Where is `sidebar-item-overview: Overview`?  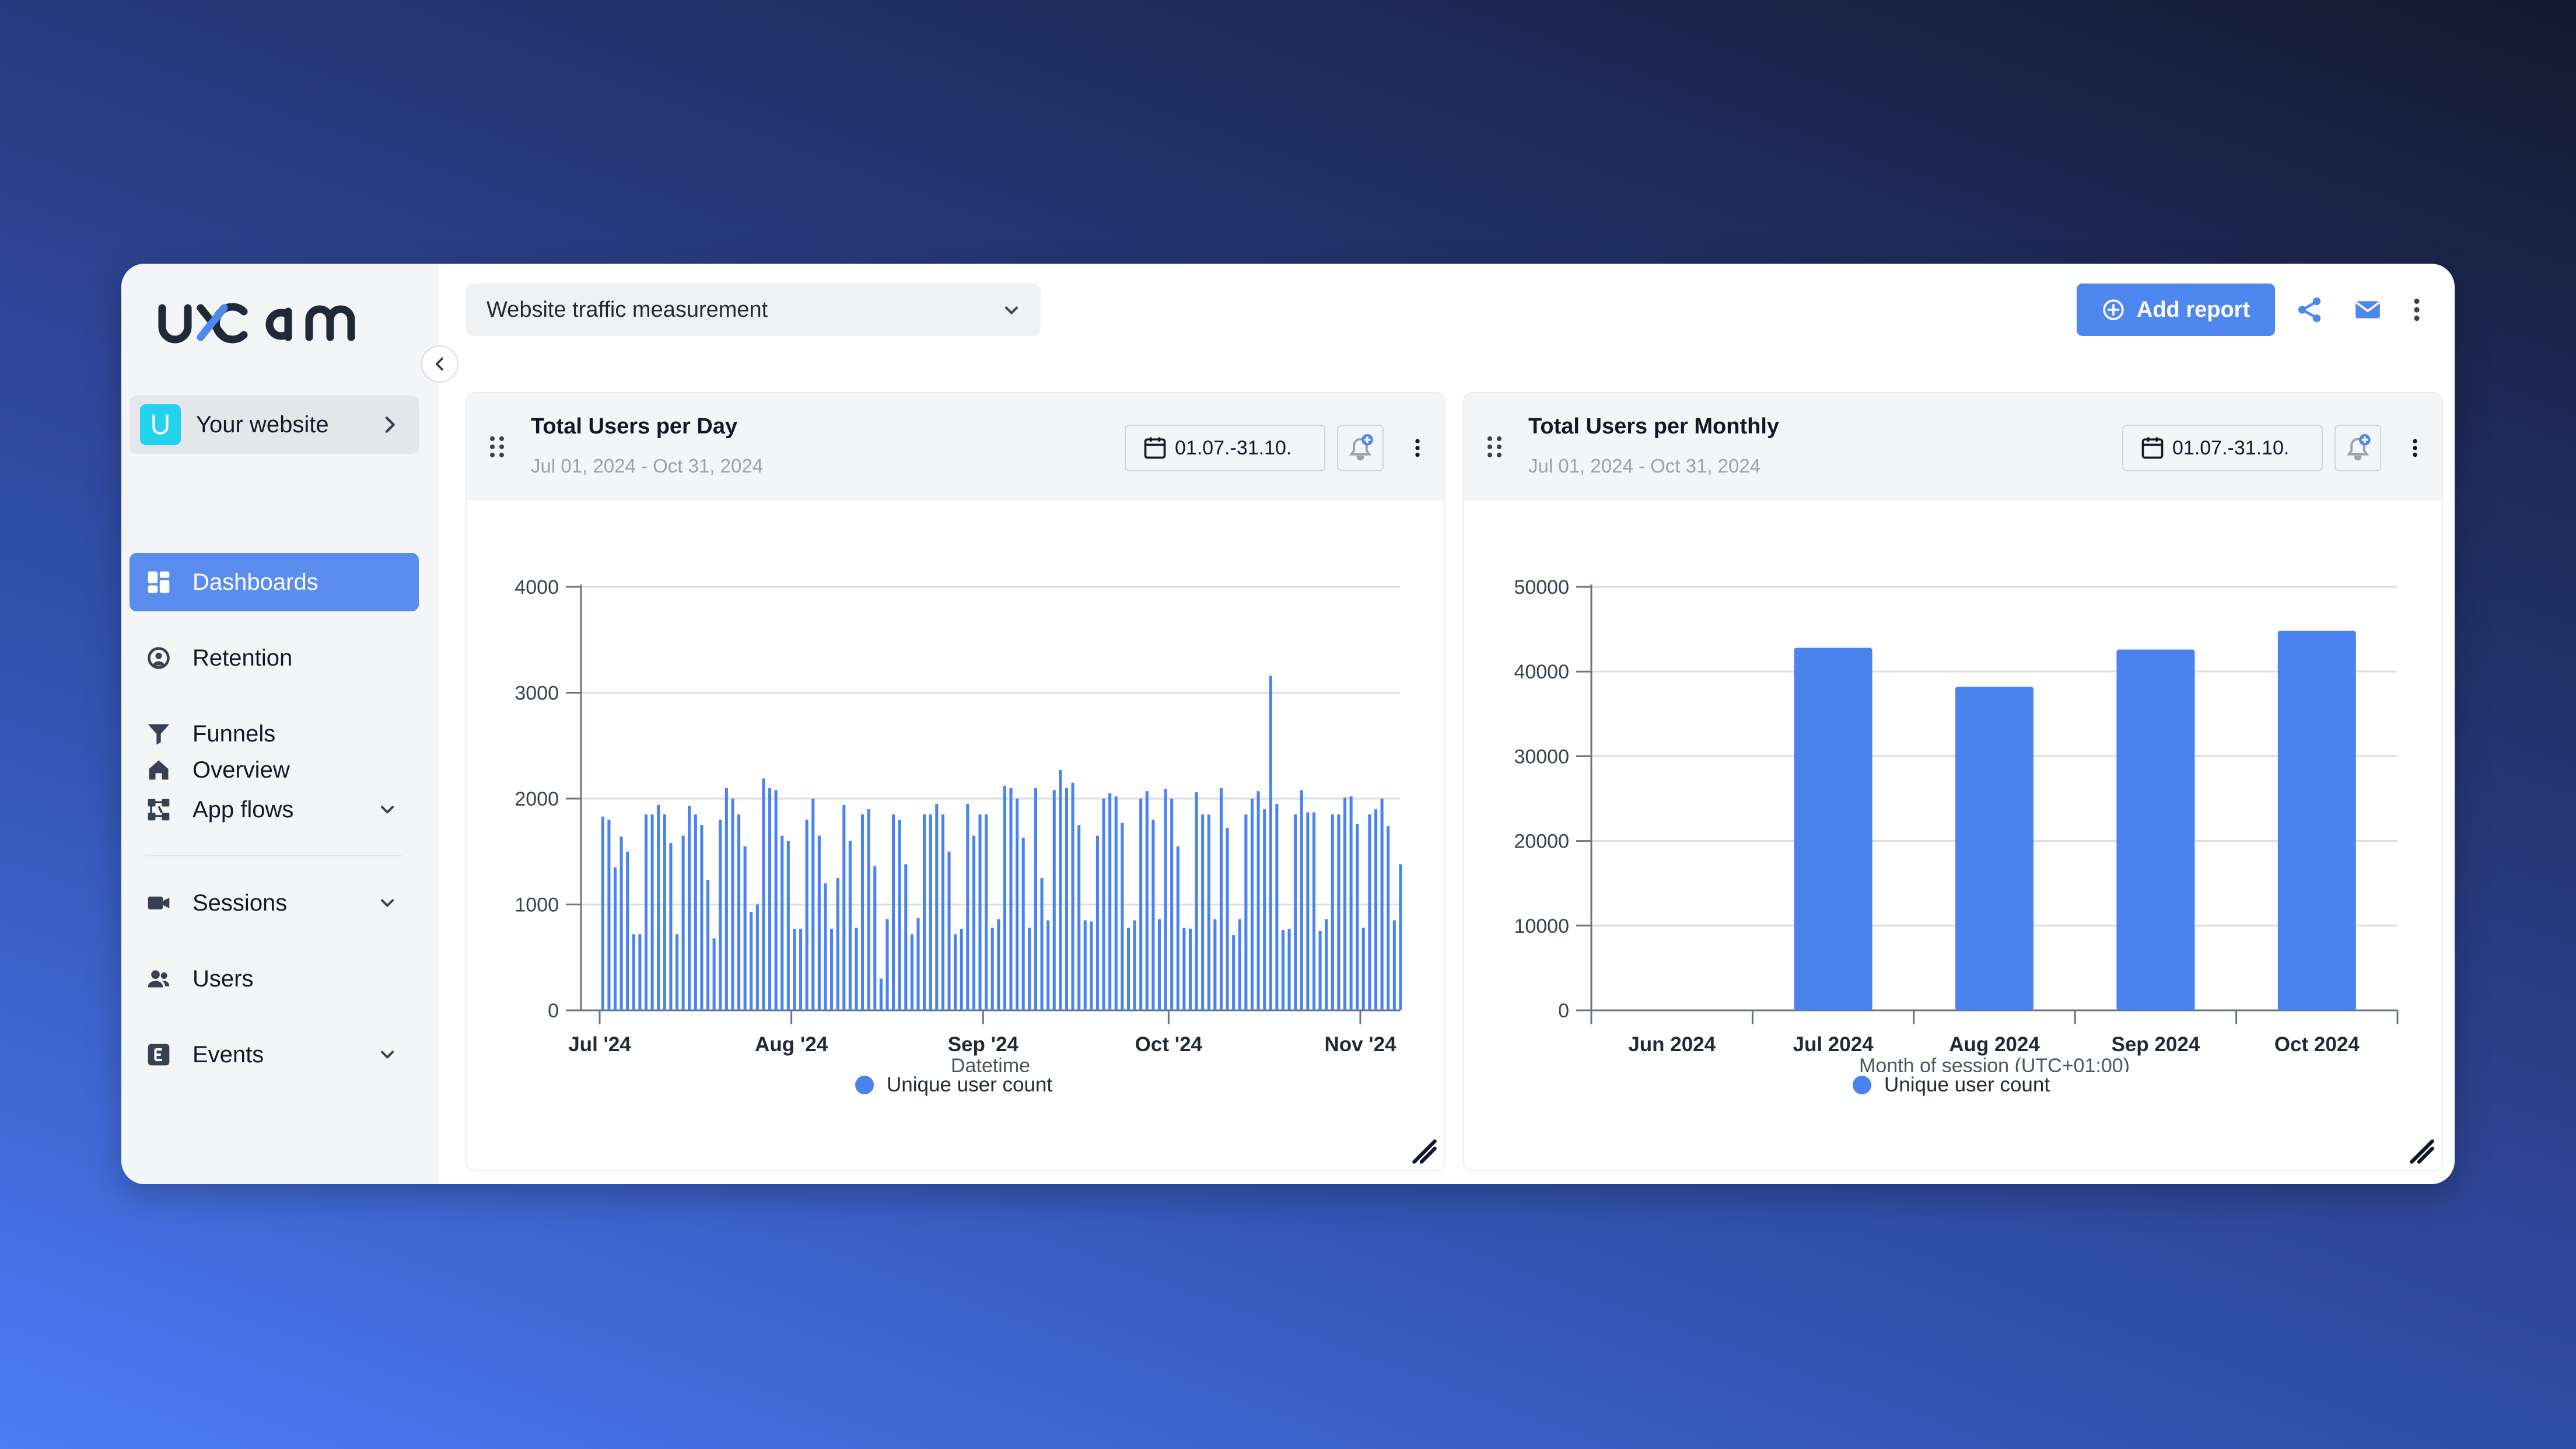 sidebar-item-overview: Overview is located at coordinates (274, 770).